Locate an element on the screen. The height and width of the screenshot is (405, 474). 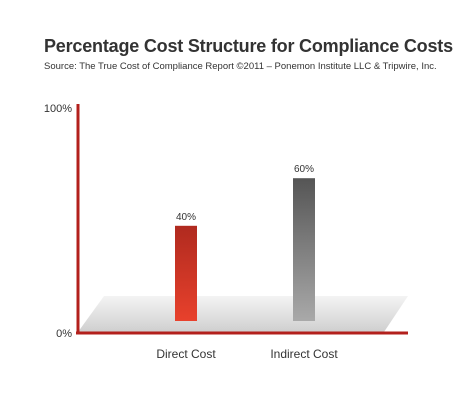
bar-direct-cost is located at coordinates (186, 273).